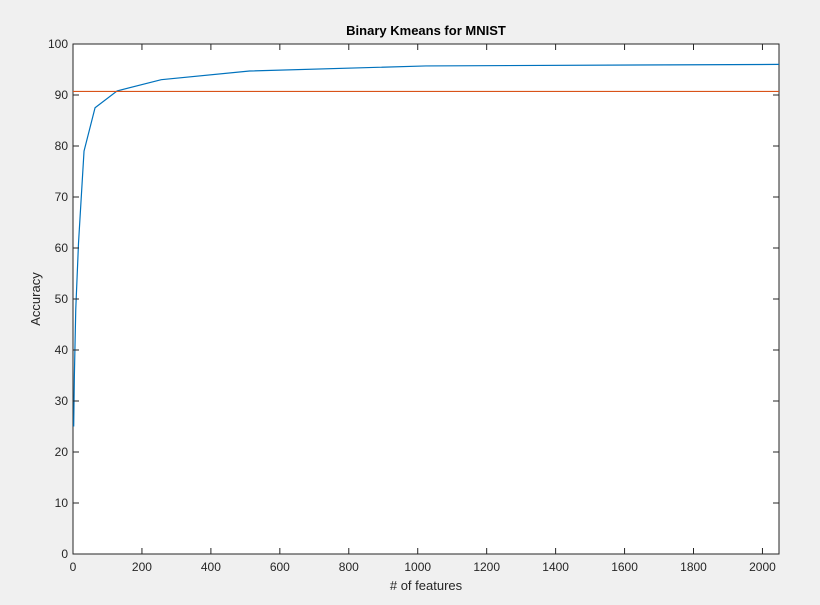 The image size is (820, 605). I want to click on y-tick-label: 20, so click(62, 452).